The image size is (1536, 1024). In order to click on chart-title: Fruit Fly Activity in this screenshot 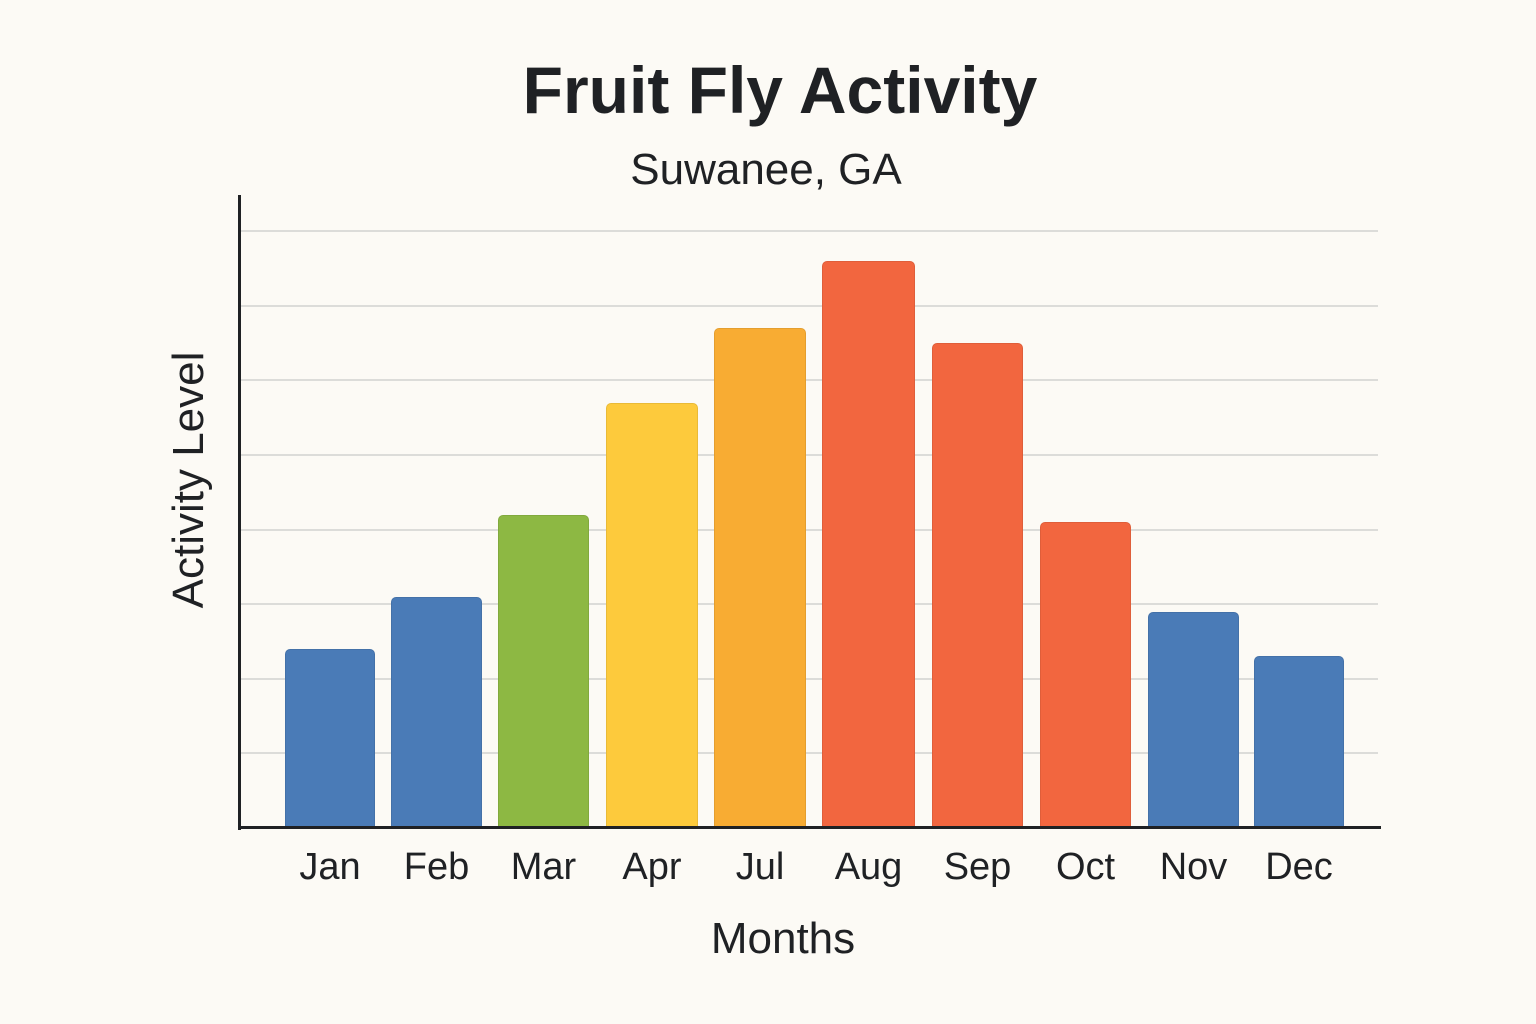, I will do `click(780, 90)`.